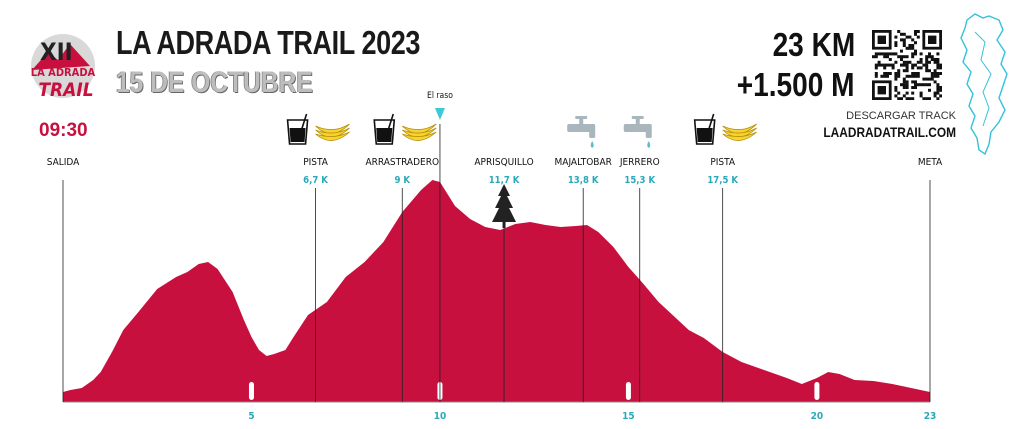 This screenshot has width=1024, height=429. I want to click on waypoint-0: SALIDA, so click(63, 279).